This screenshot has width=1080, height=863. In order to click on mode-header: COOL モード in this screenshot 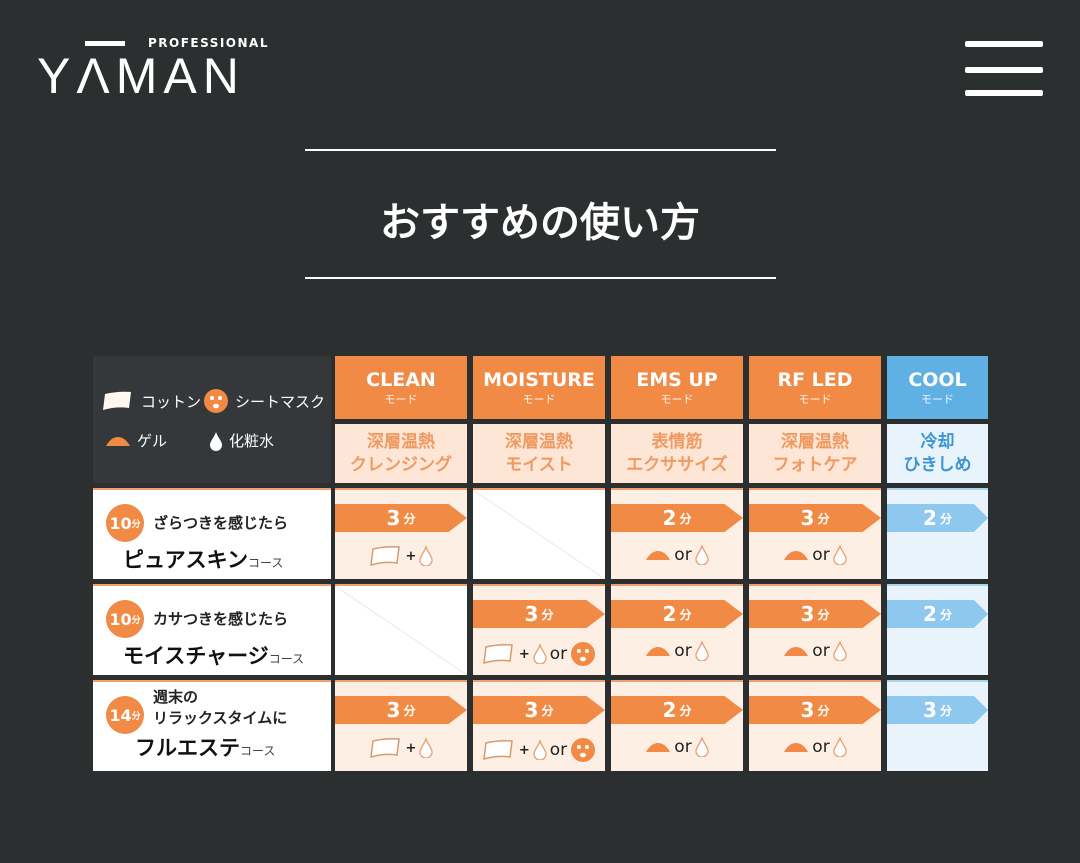, I will do `click(937, 387)`.